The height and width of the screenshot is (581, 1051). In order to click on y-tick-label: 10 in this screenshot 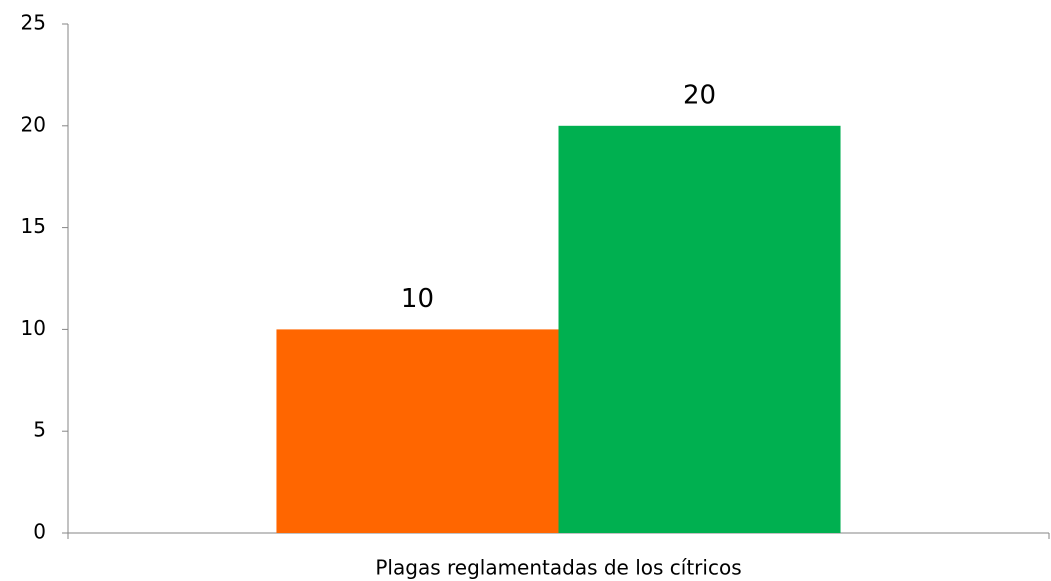, I will do `click(33, 328)`.